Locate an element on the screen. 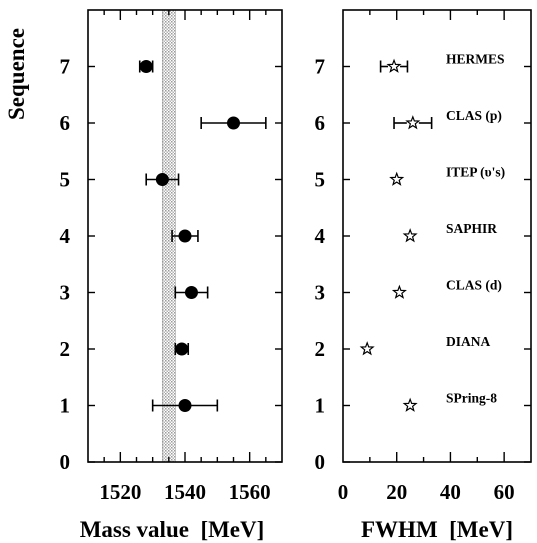  fwhm-data-point: SPring-8 is located at coordinates (449, 401).